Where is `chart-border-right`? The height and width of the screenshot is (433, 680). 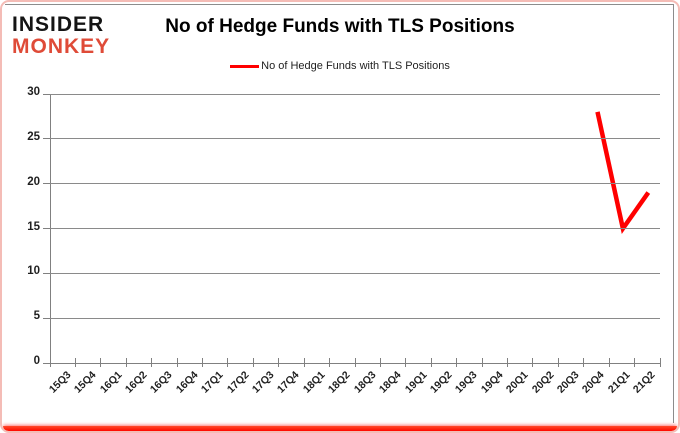
chart-border-right is located at coordinates (673, 213).